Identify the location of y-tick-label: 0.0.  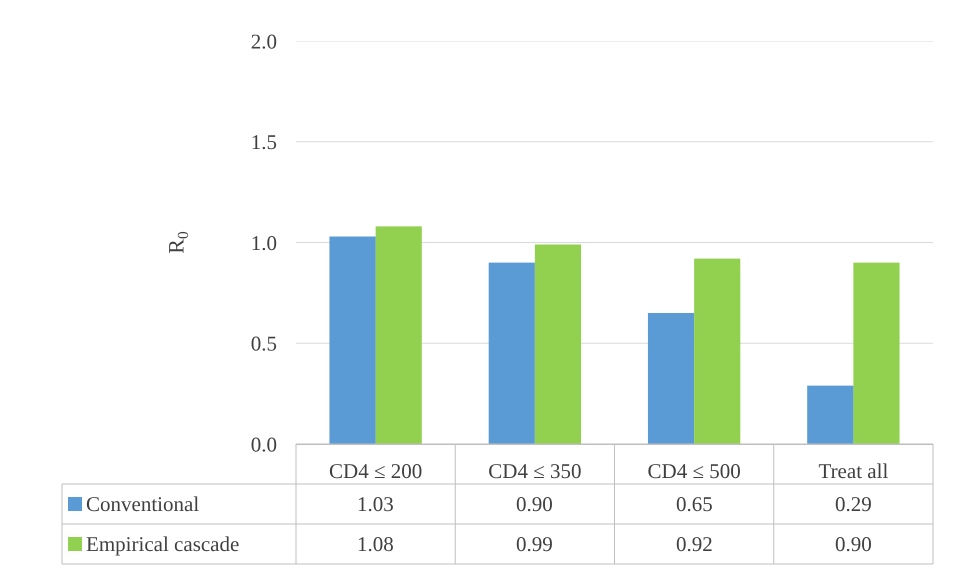
(263, 444).